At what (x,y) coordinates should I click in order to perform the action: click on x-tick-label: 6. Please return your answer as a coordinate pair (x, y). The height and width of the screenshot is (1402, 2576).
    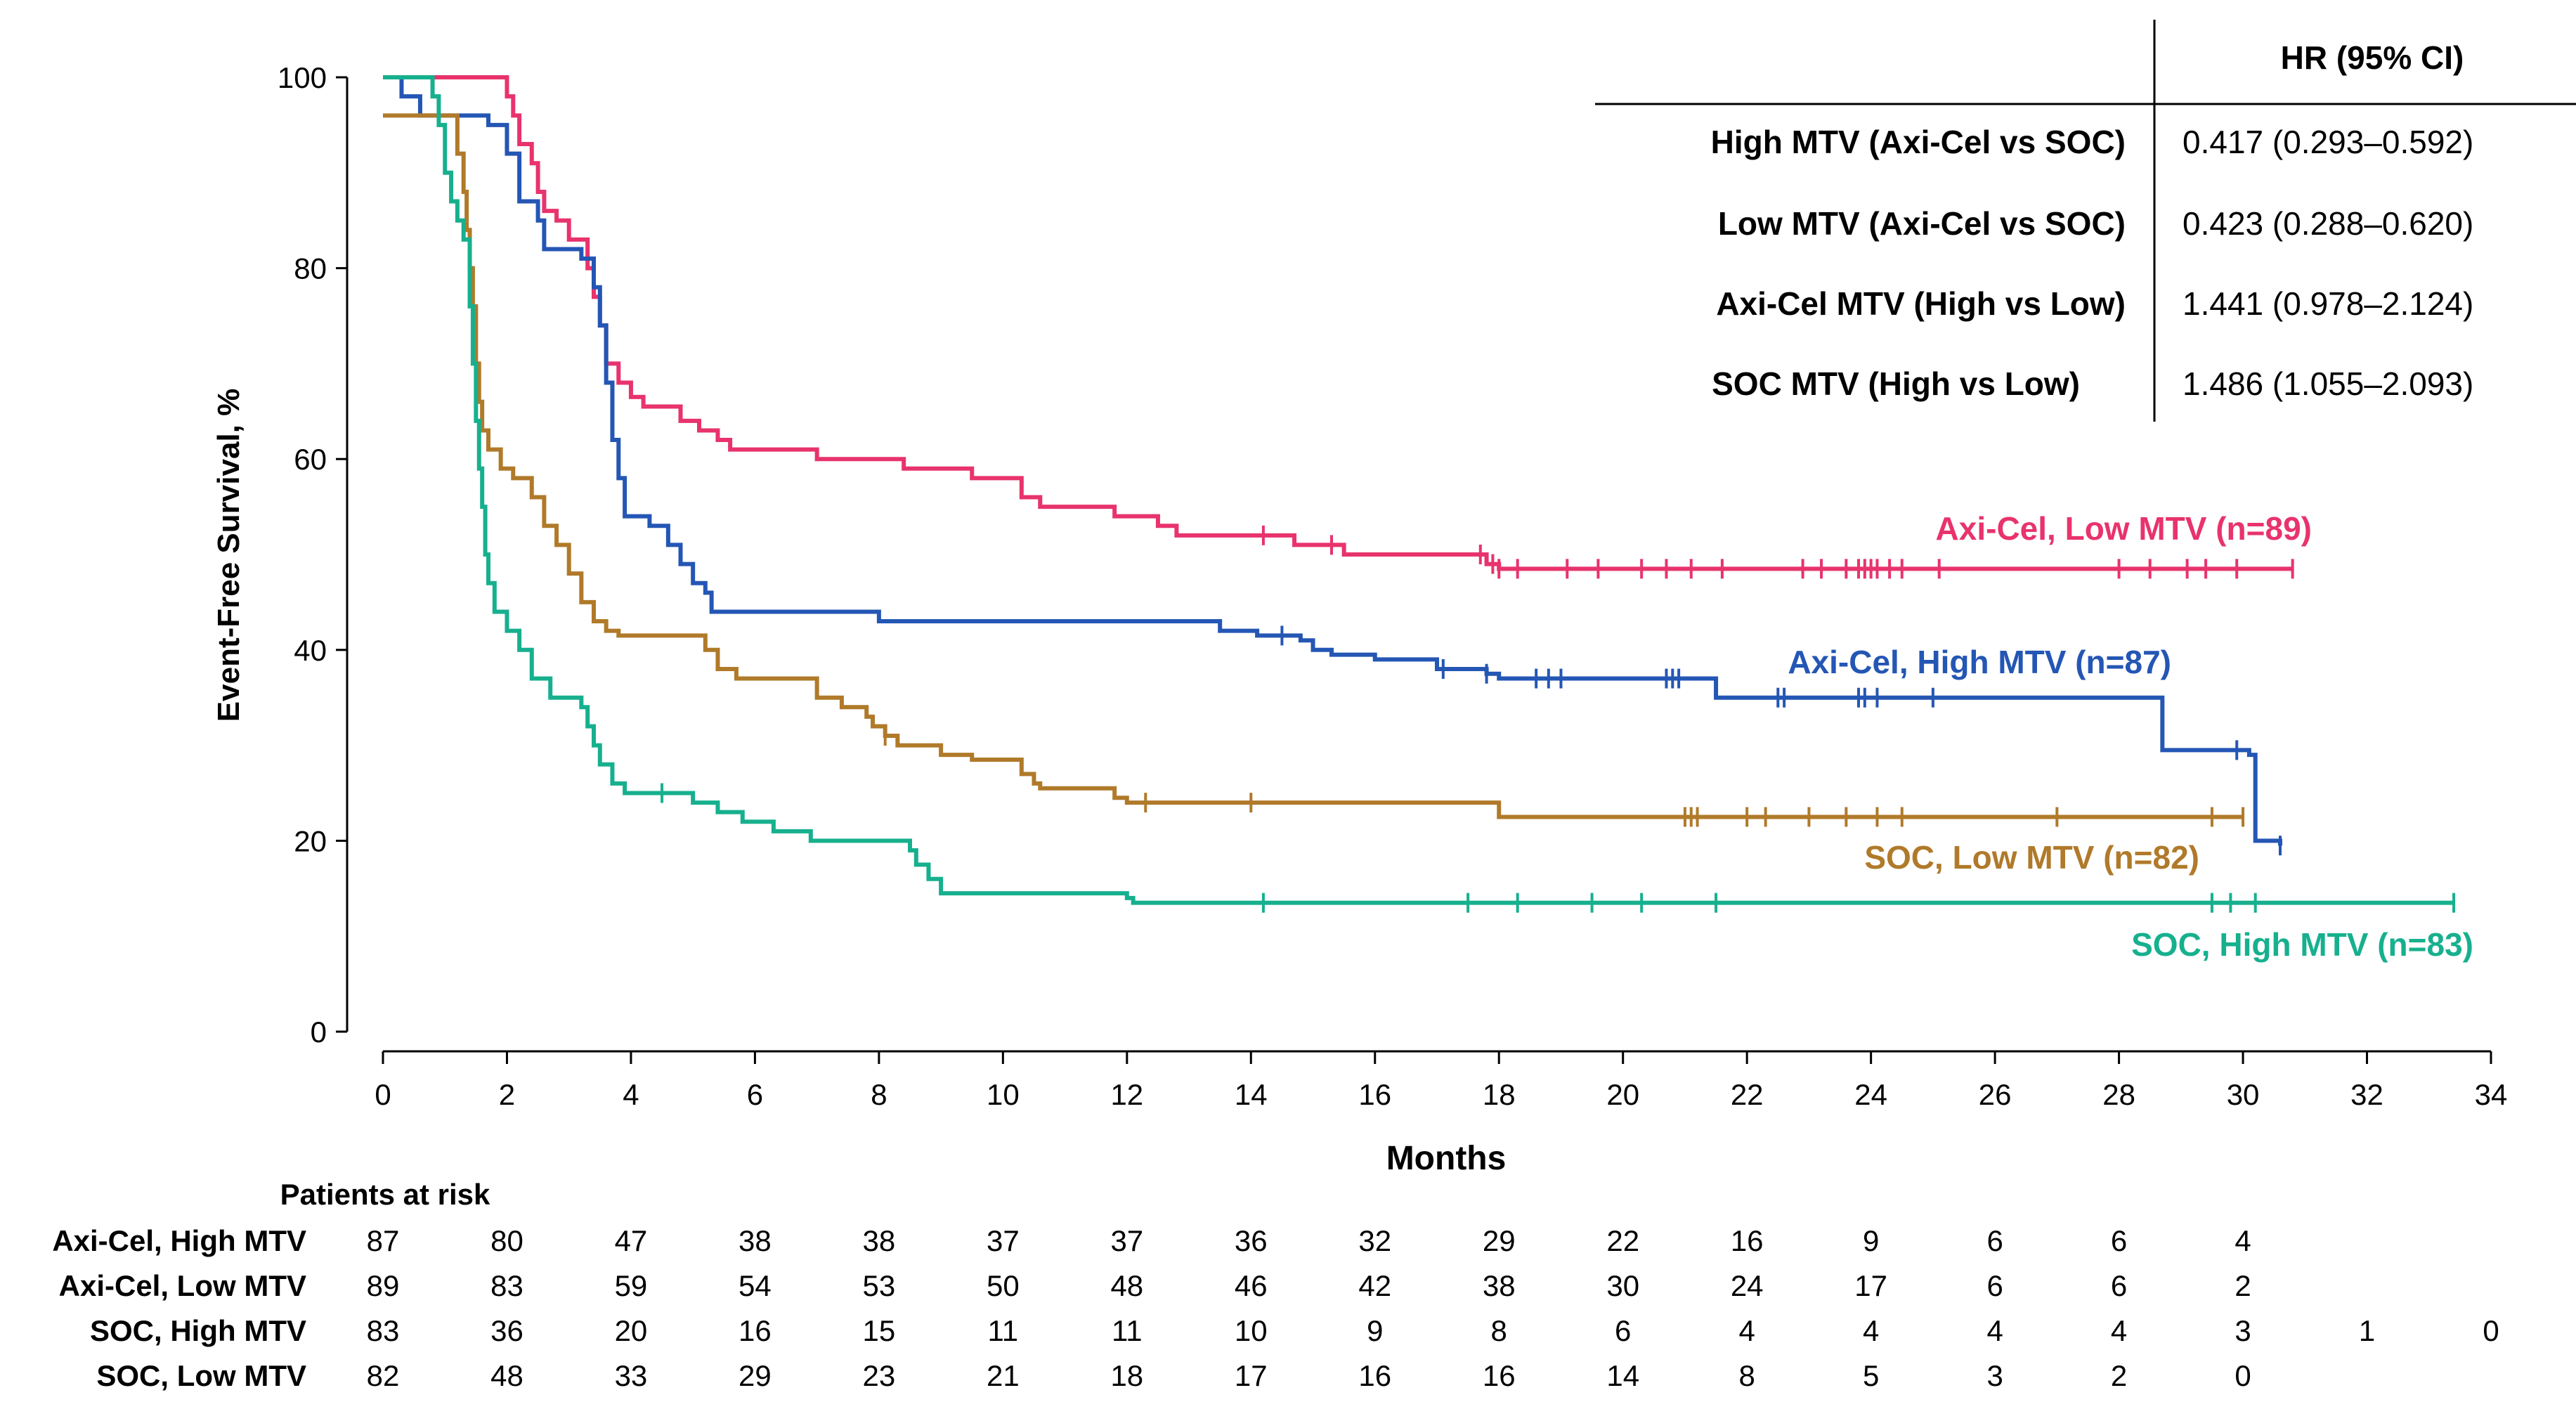
    Looking at the image, I should click on (755, 1094).